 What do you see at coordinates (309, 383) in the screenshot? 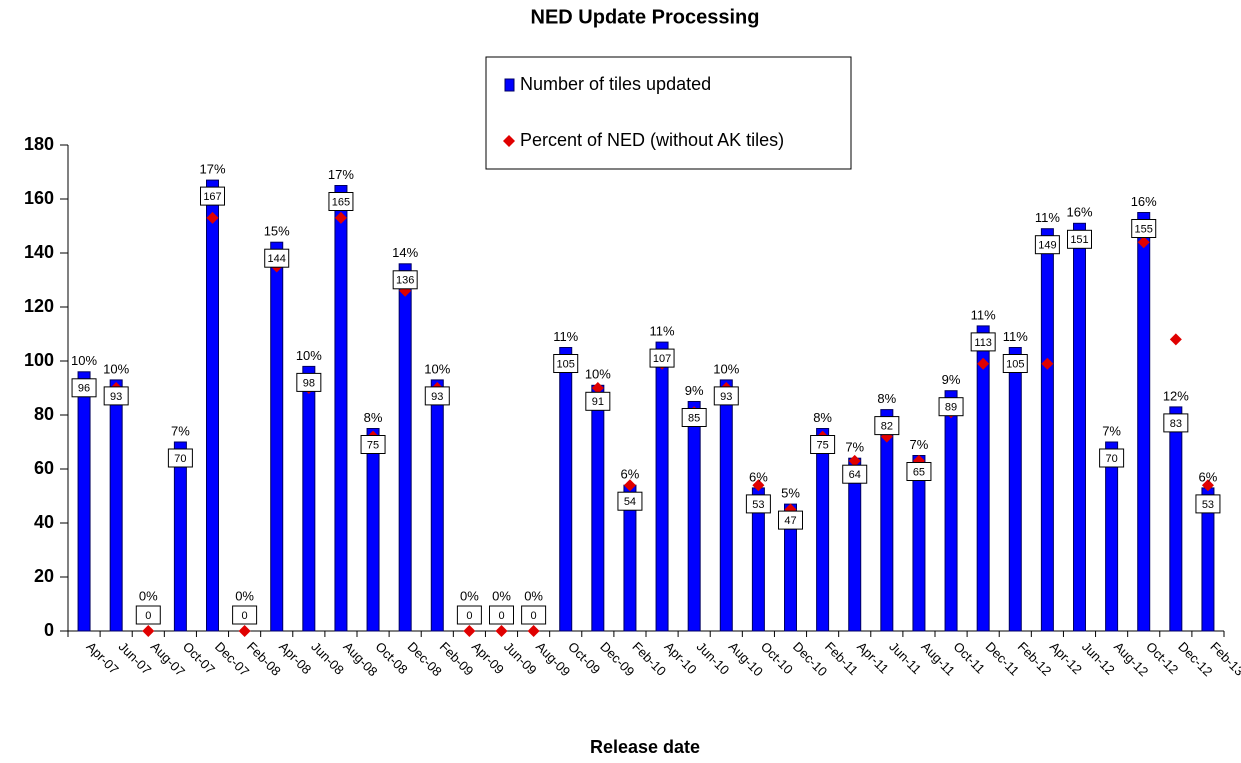
I see `value-label: 98` at bounding box center [309, 383].